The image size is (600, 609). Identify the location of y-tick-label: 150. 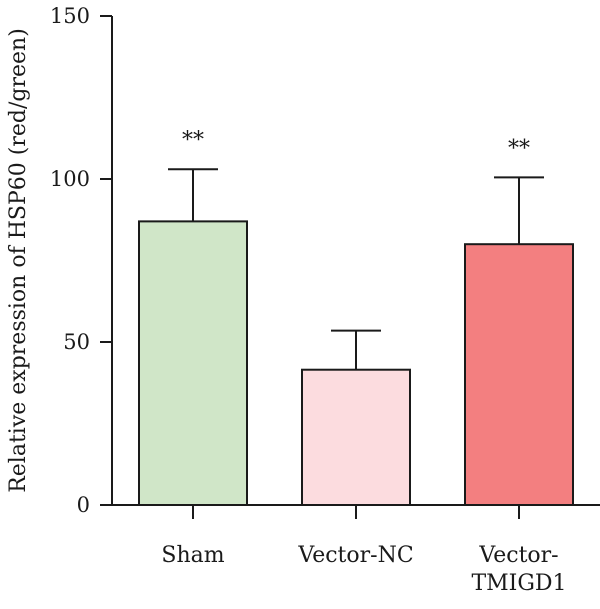
(70, 16).